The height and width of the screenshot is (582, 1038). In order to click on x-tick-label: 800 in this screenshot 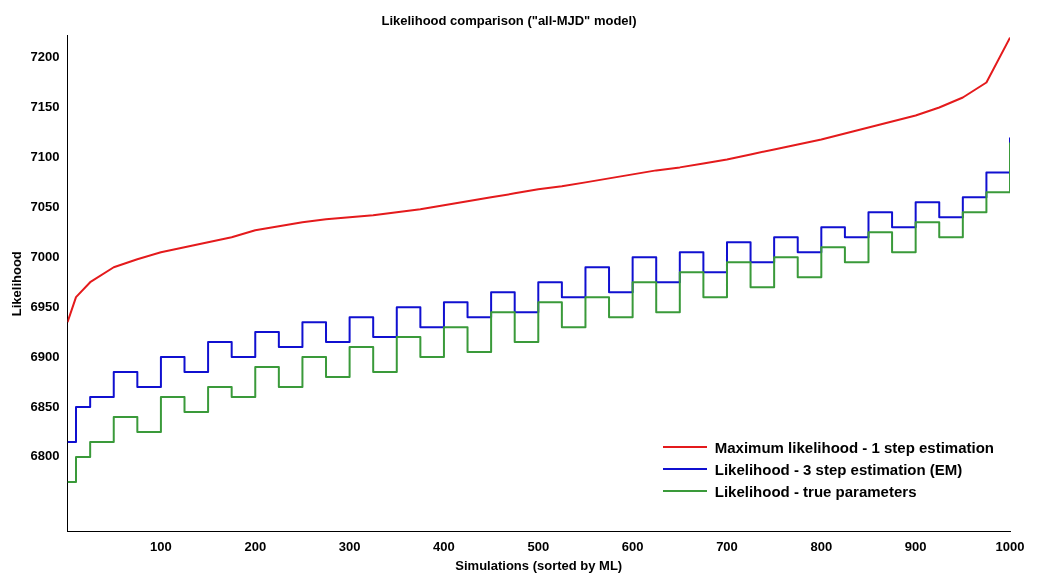, I will do `click(821, 547)`.